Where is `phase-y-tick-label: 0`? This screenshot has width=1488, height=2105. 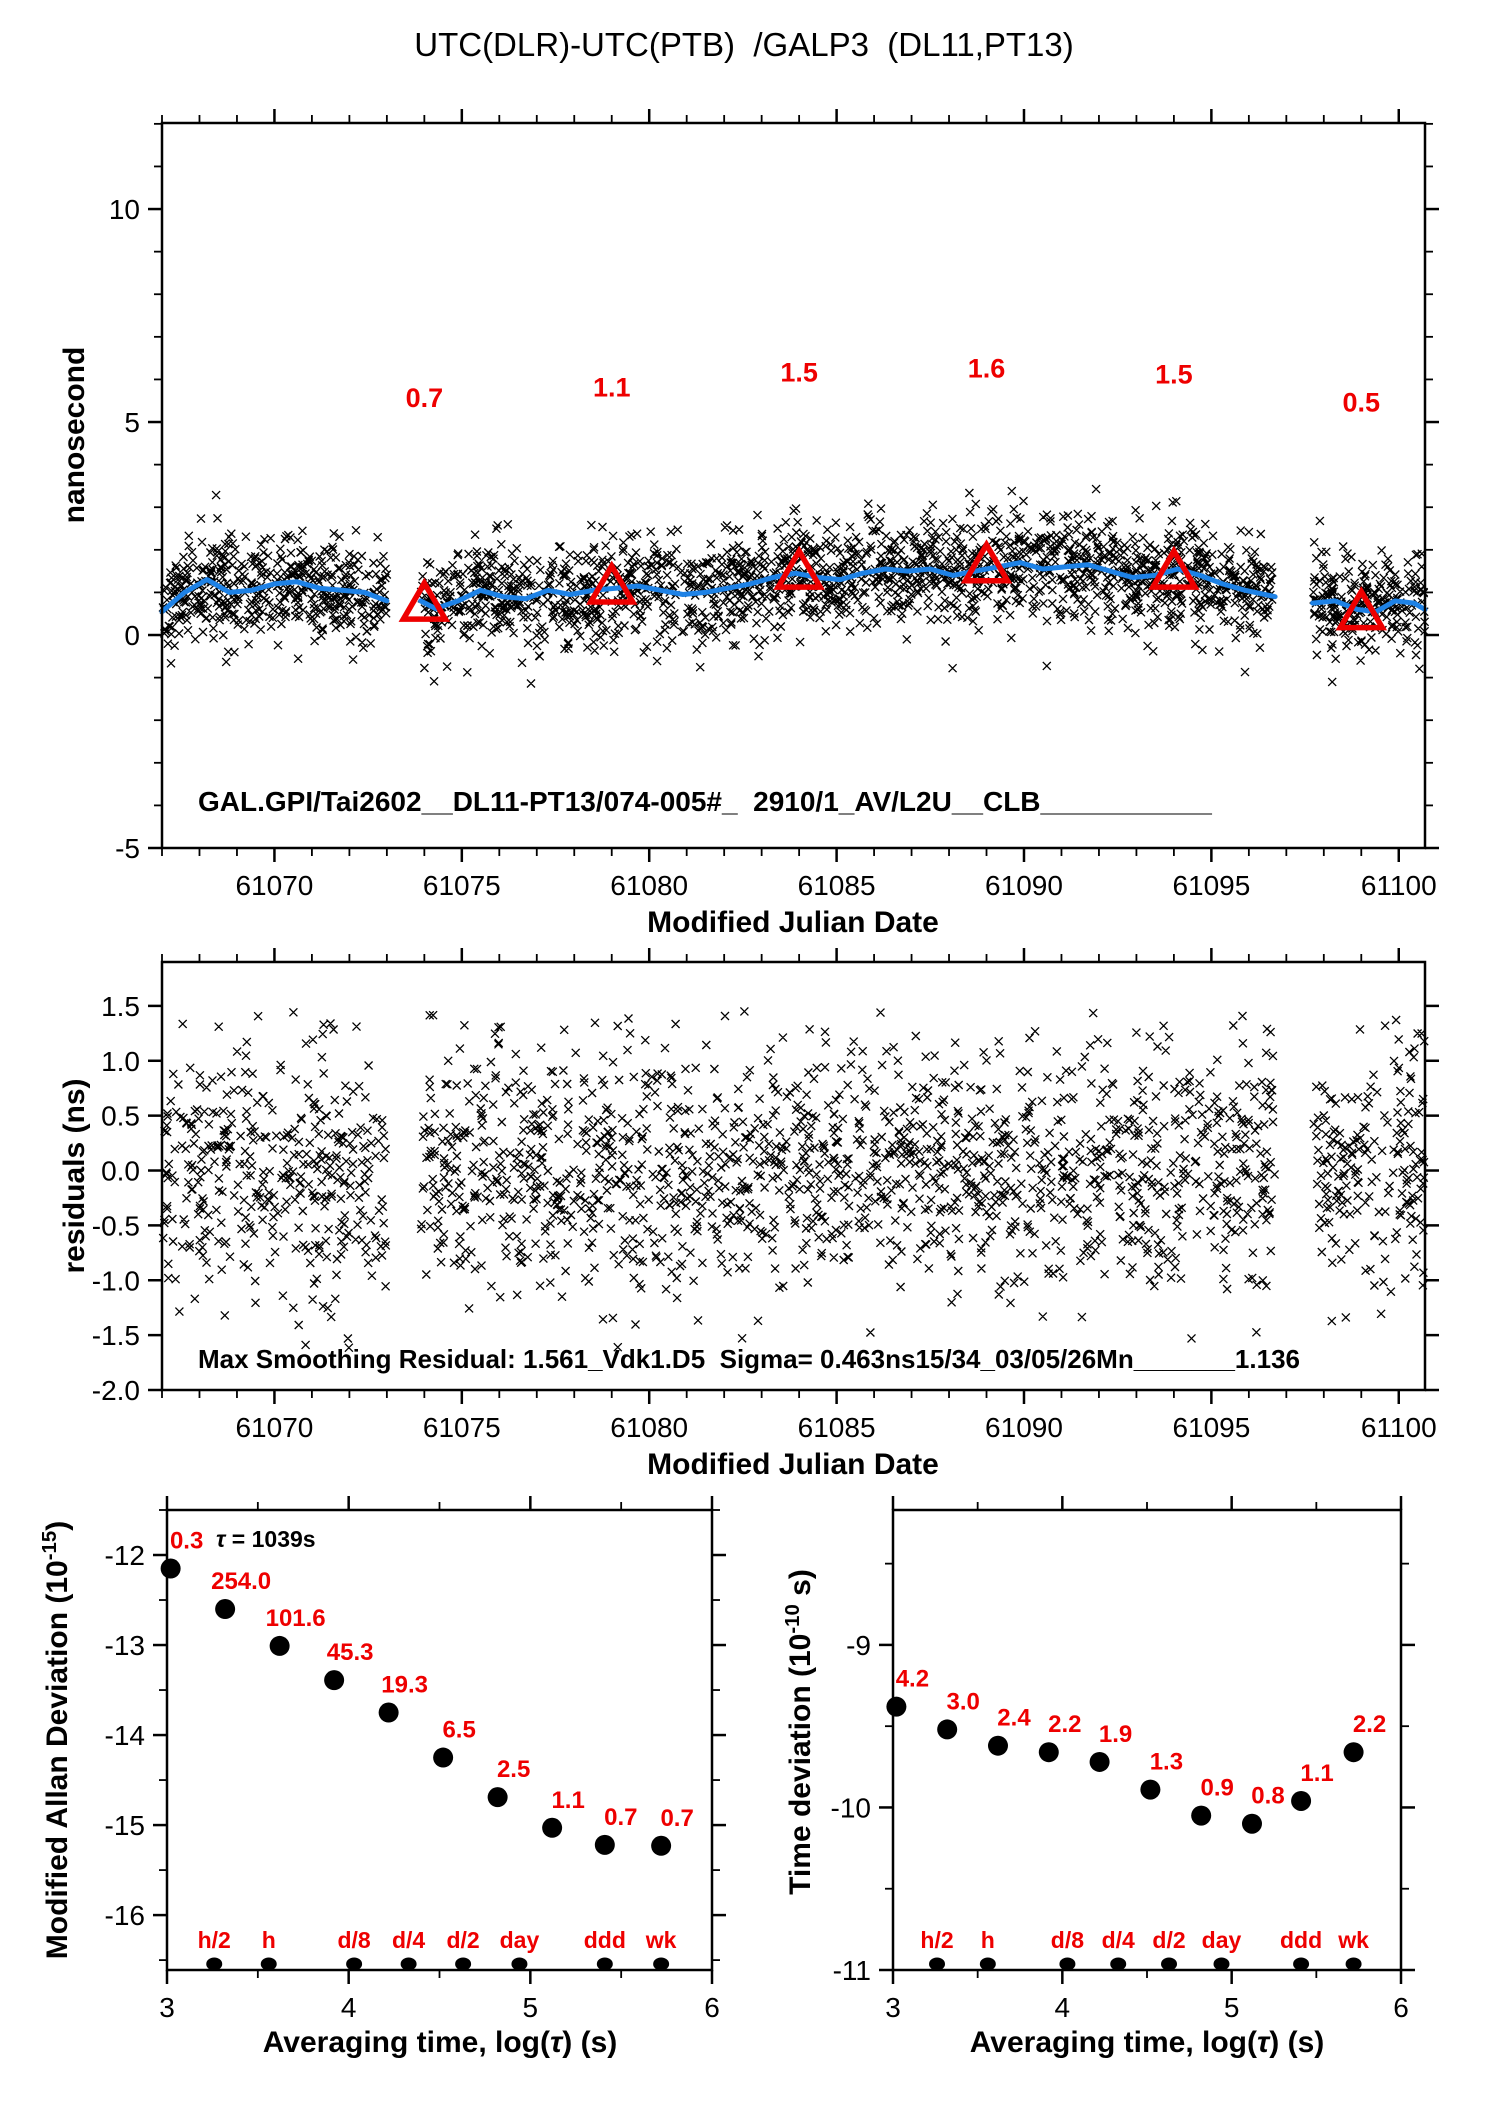
phase-y-tick-label: 0 is located at coordinates (132, 635).